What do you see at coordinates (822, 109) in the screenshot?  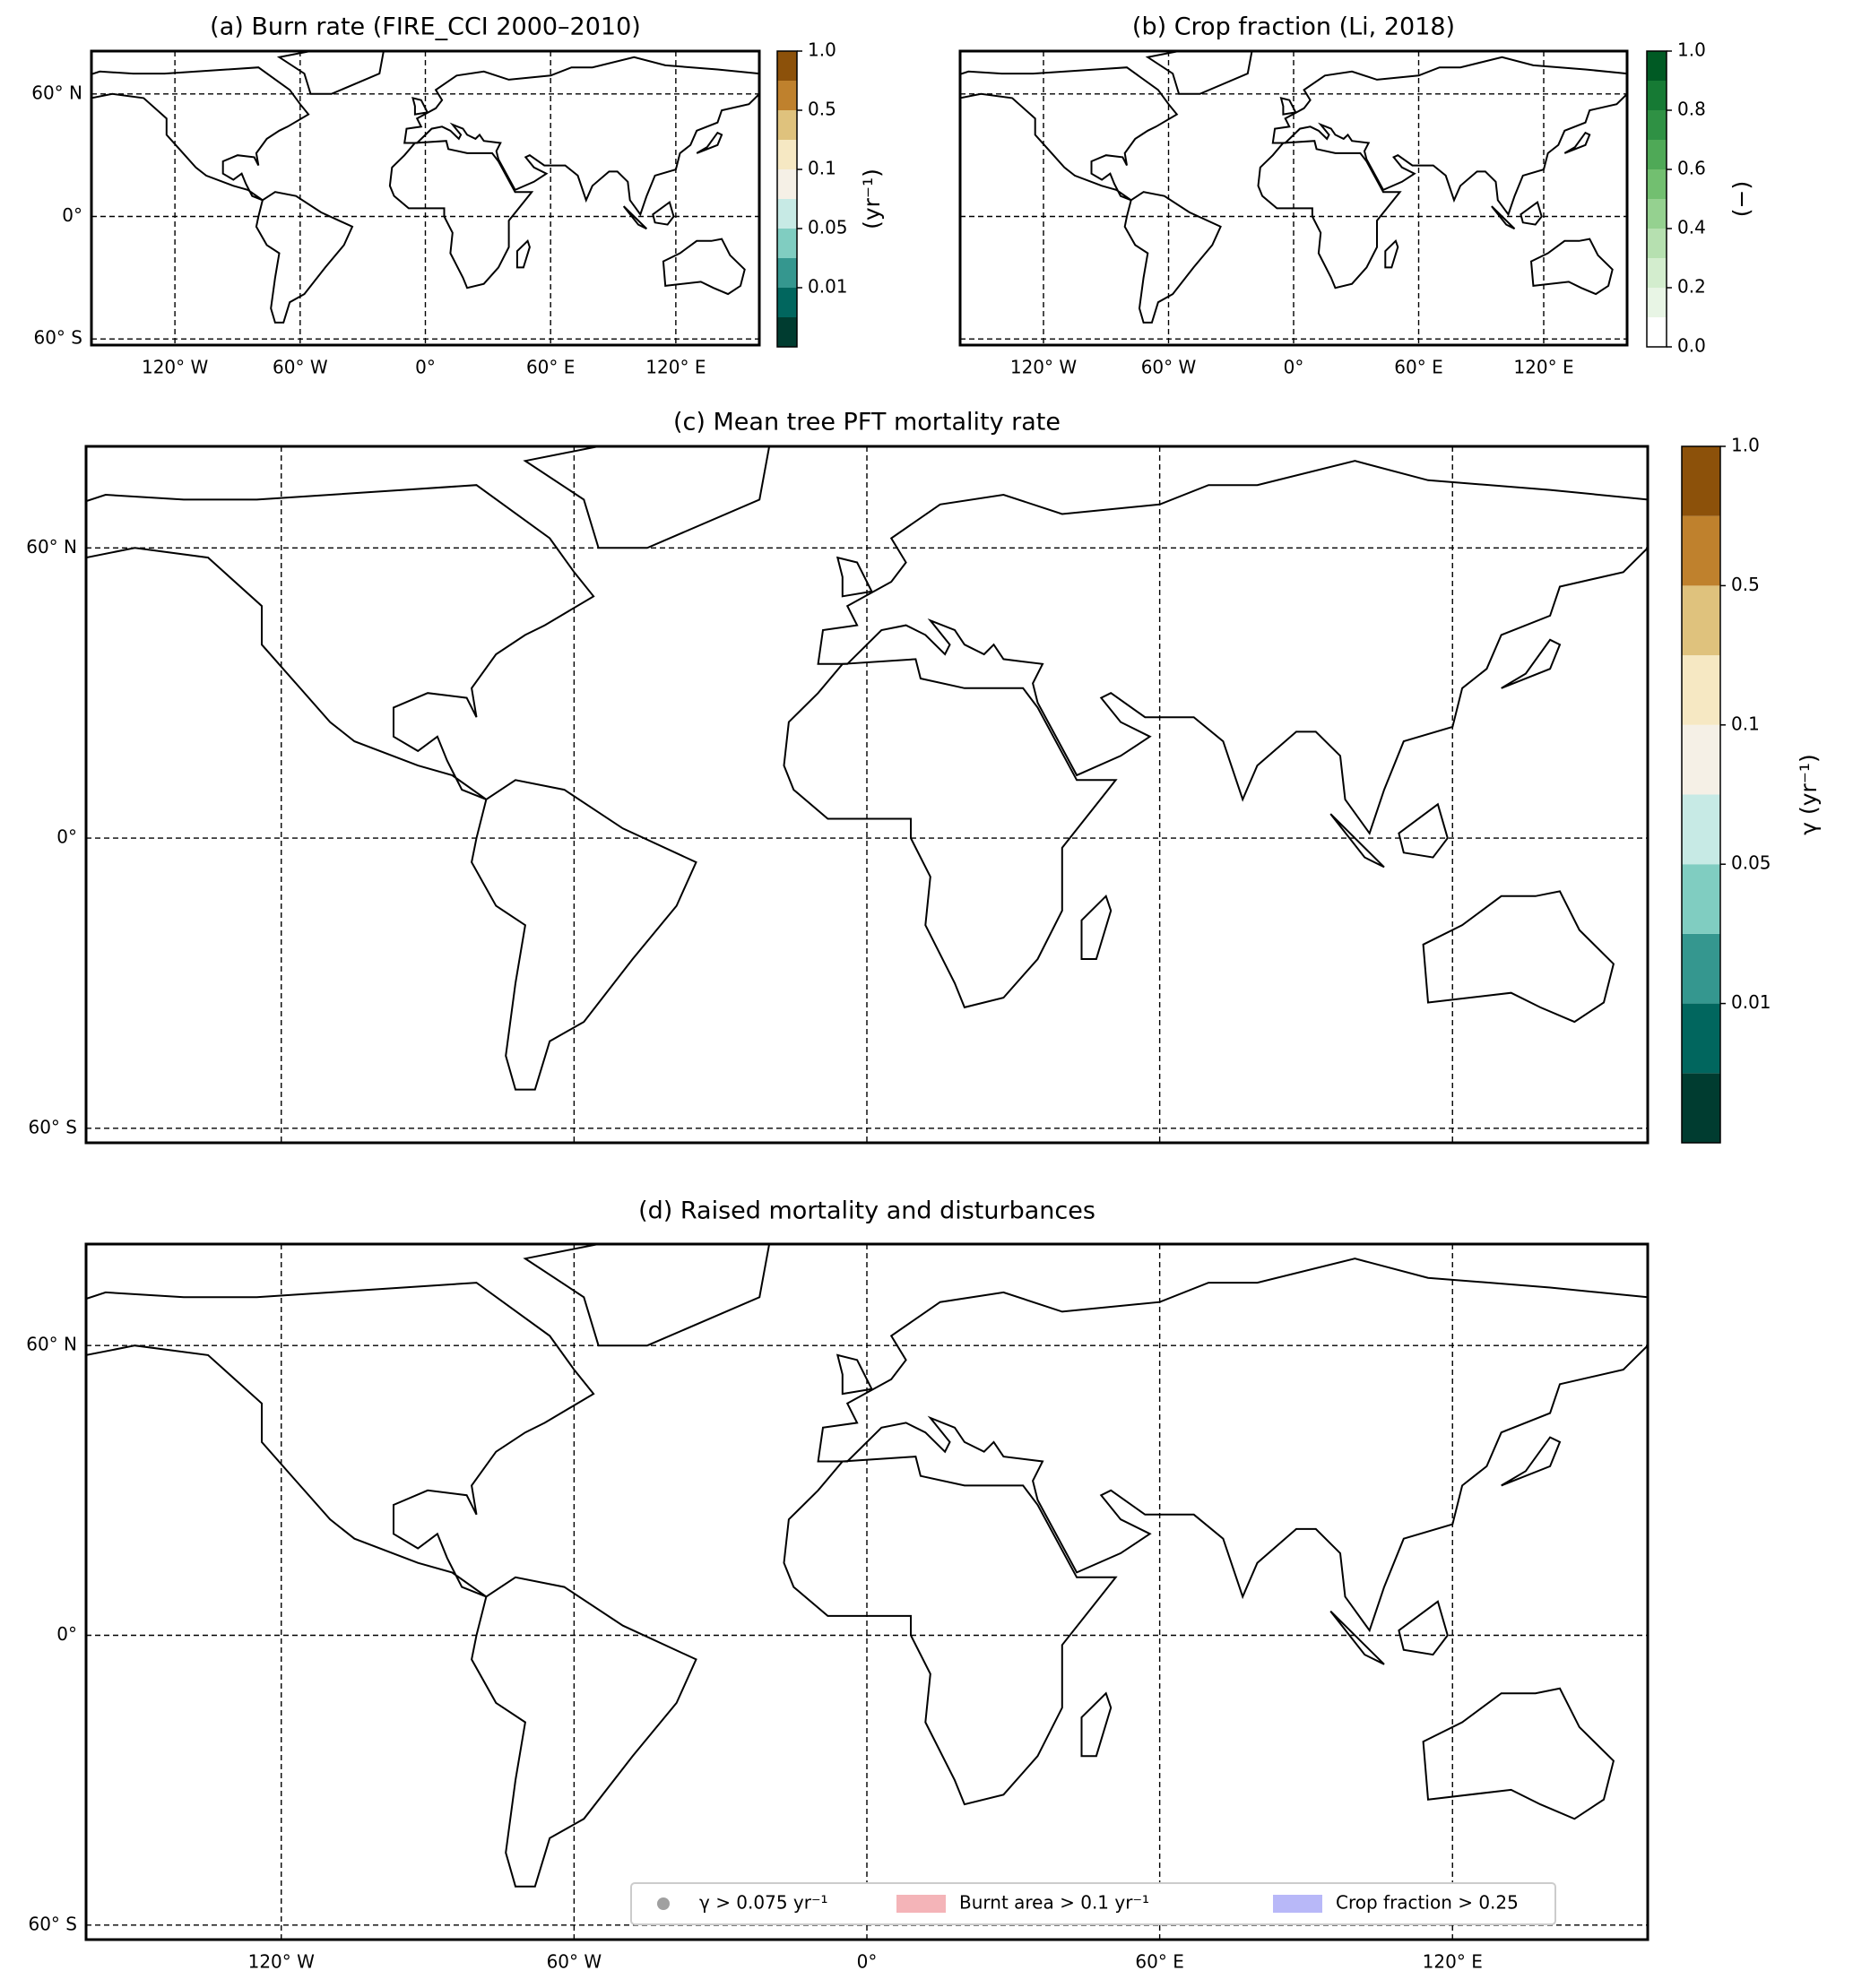 I see `colorbar-tick-label: 0.5` at bounding box center [822, 109].